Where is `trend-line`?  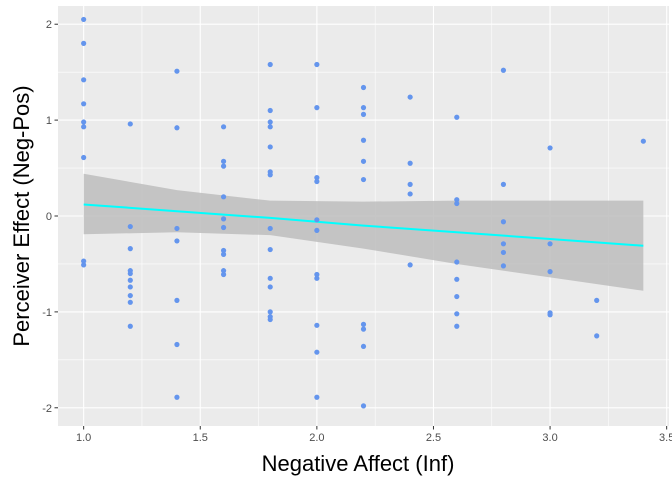
trend-line is located at coordinates (363, 225).